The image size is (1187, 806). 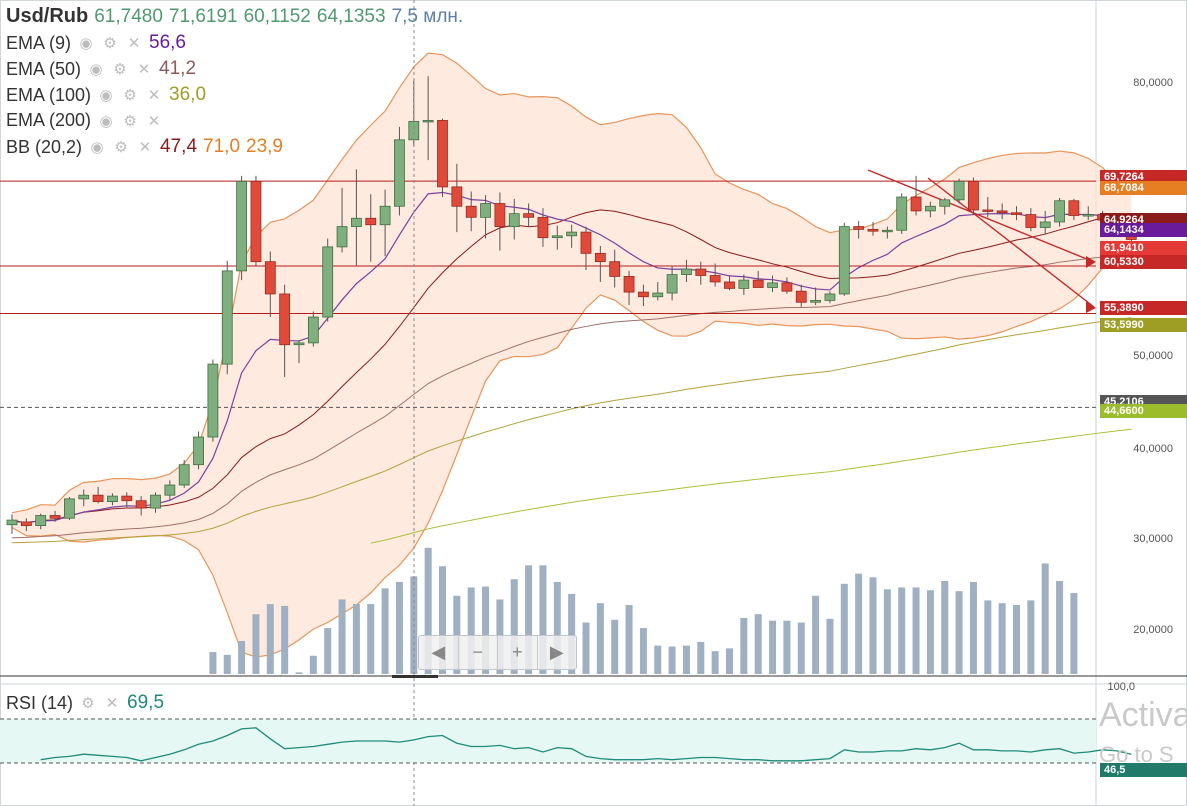 I want to click on scroll-left-button: ◀, so click(x=439, y=652).